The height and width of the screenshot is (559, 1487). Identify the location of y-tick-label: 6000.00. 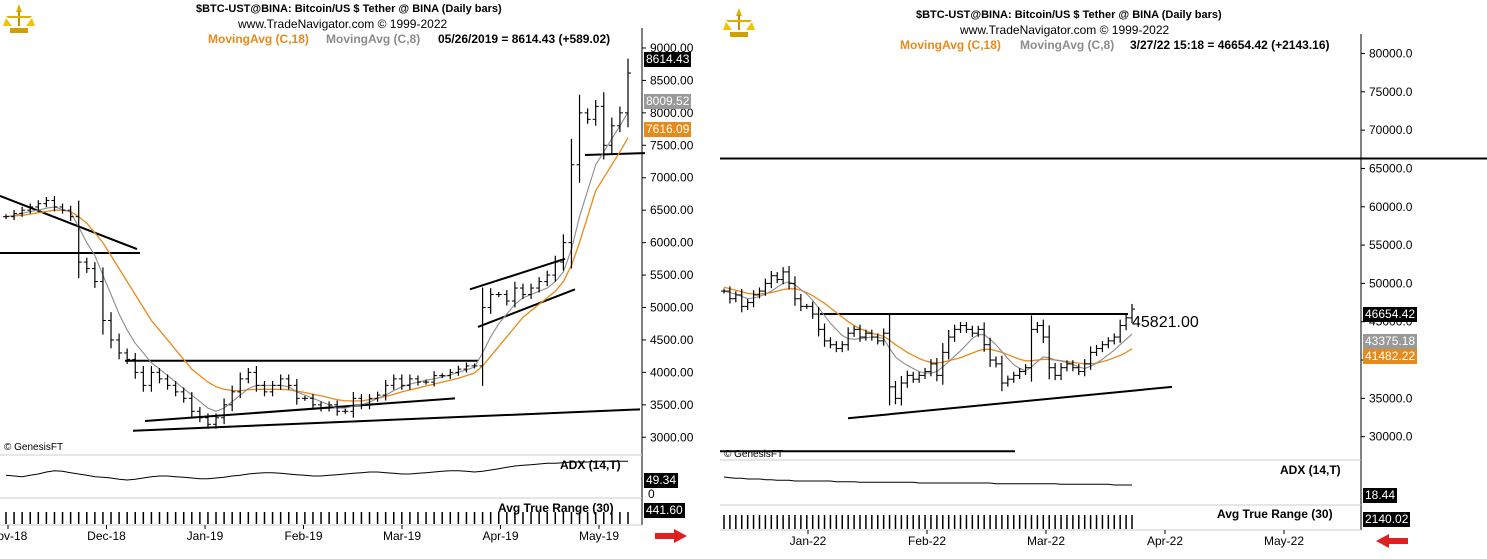
(672, 243).